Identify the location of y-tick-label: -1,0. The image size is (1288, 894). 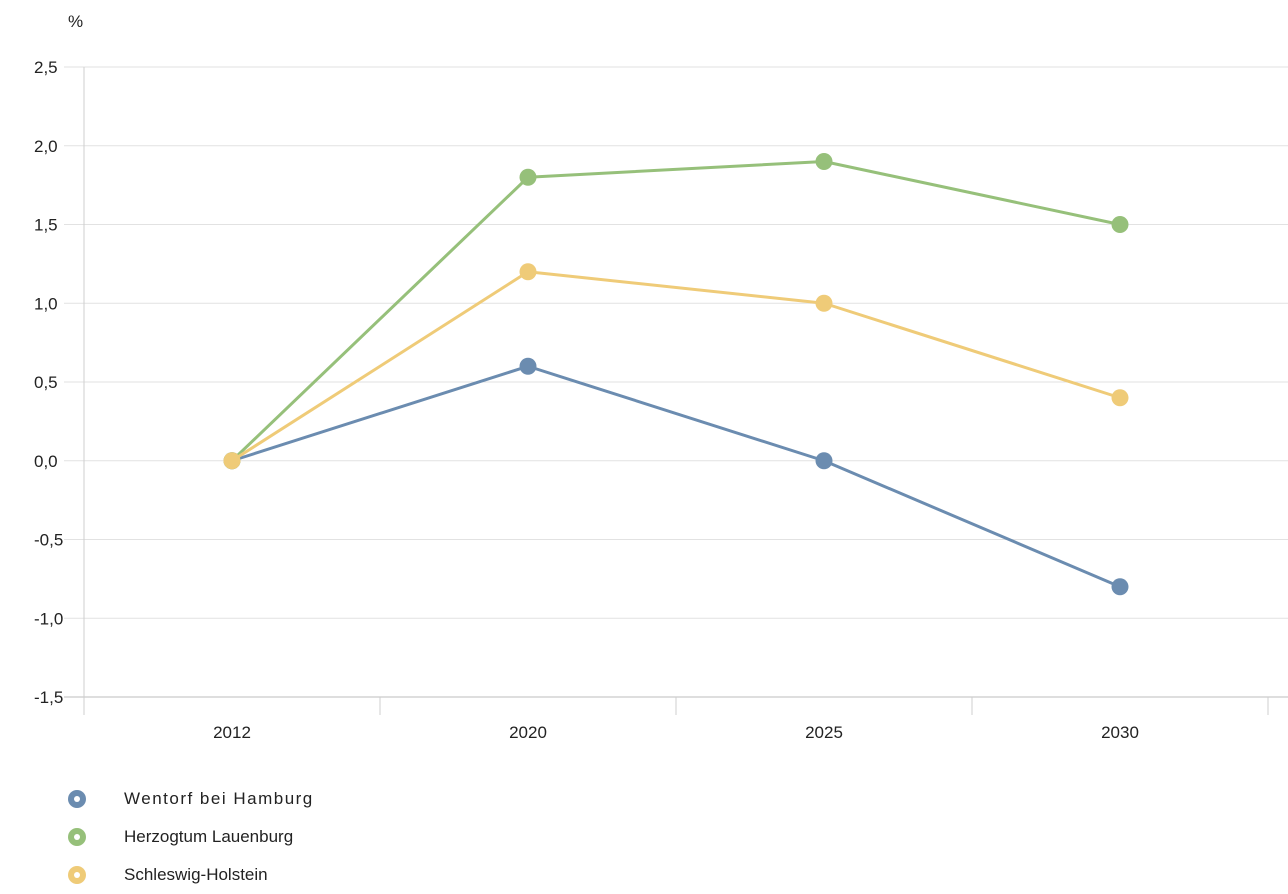
(48, 618).